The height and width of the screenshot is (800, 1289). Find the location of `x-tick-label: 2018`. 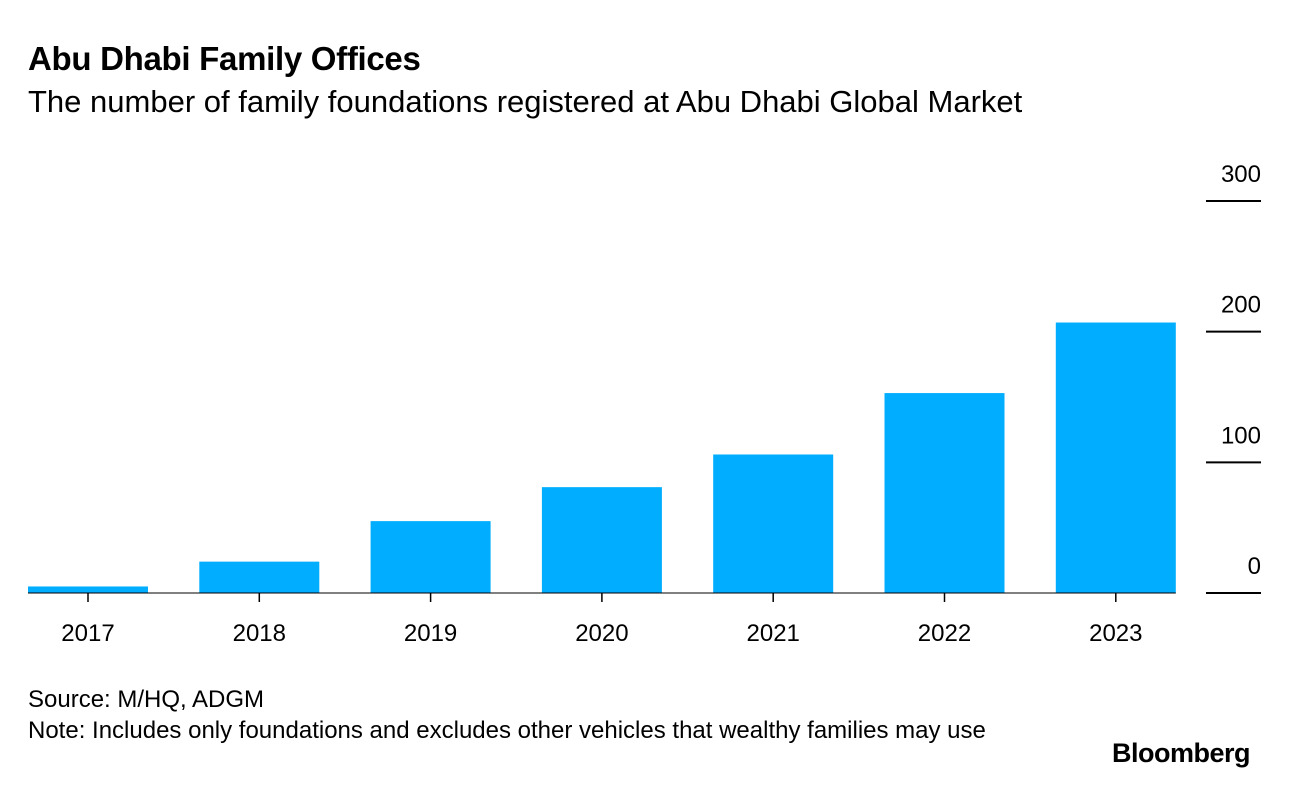

x-tick-label: 2018 is located at coordinates (259, 633).